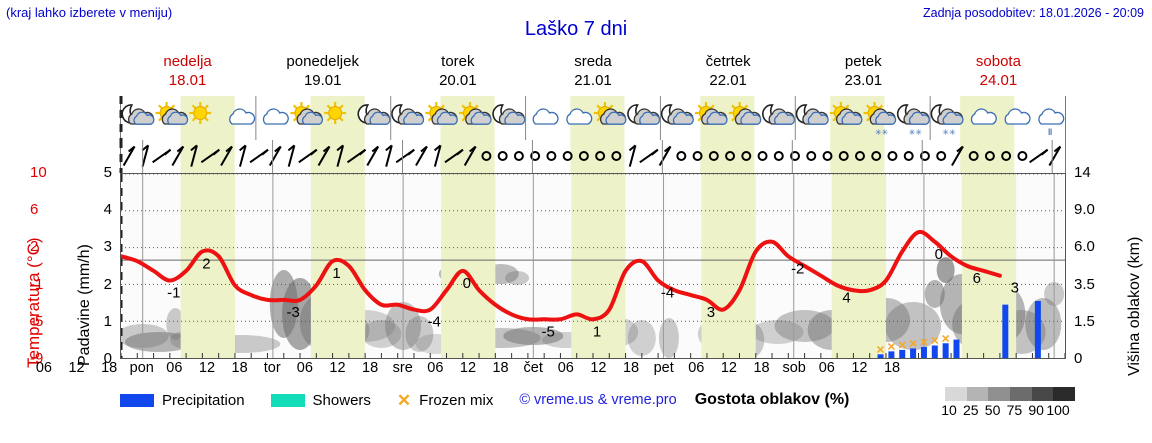  Describe the element at coordinates (37, 321) in the screenshot. I see `temp-axis-tick: -5` at that location.